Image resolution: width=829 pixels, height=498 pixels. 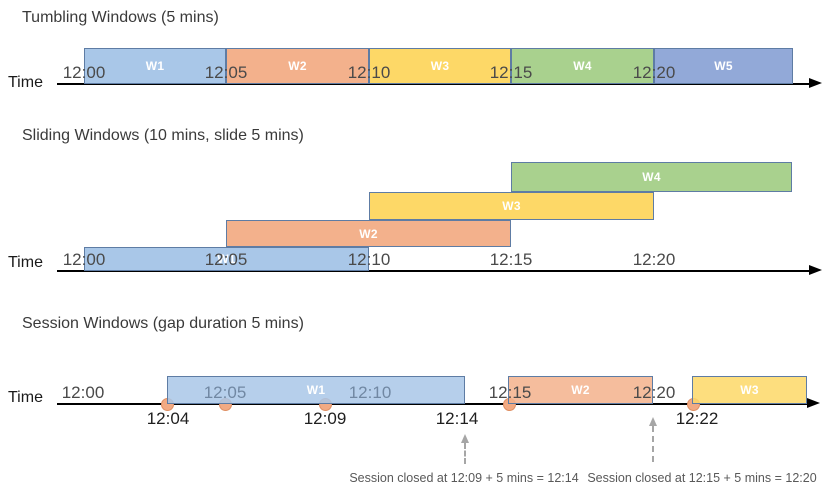 I want to click on time-tick: 12:09, so click(x=325, y=418).